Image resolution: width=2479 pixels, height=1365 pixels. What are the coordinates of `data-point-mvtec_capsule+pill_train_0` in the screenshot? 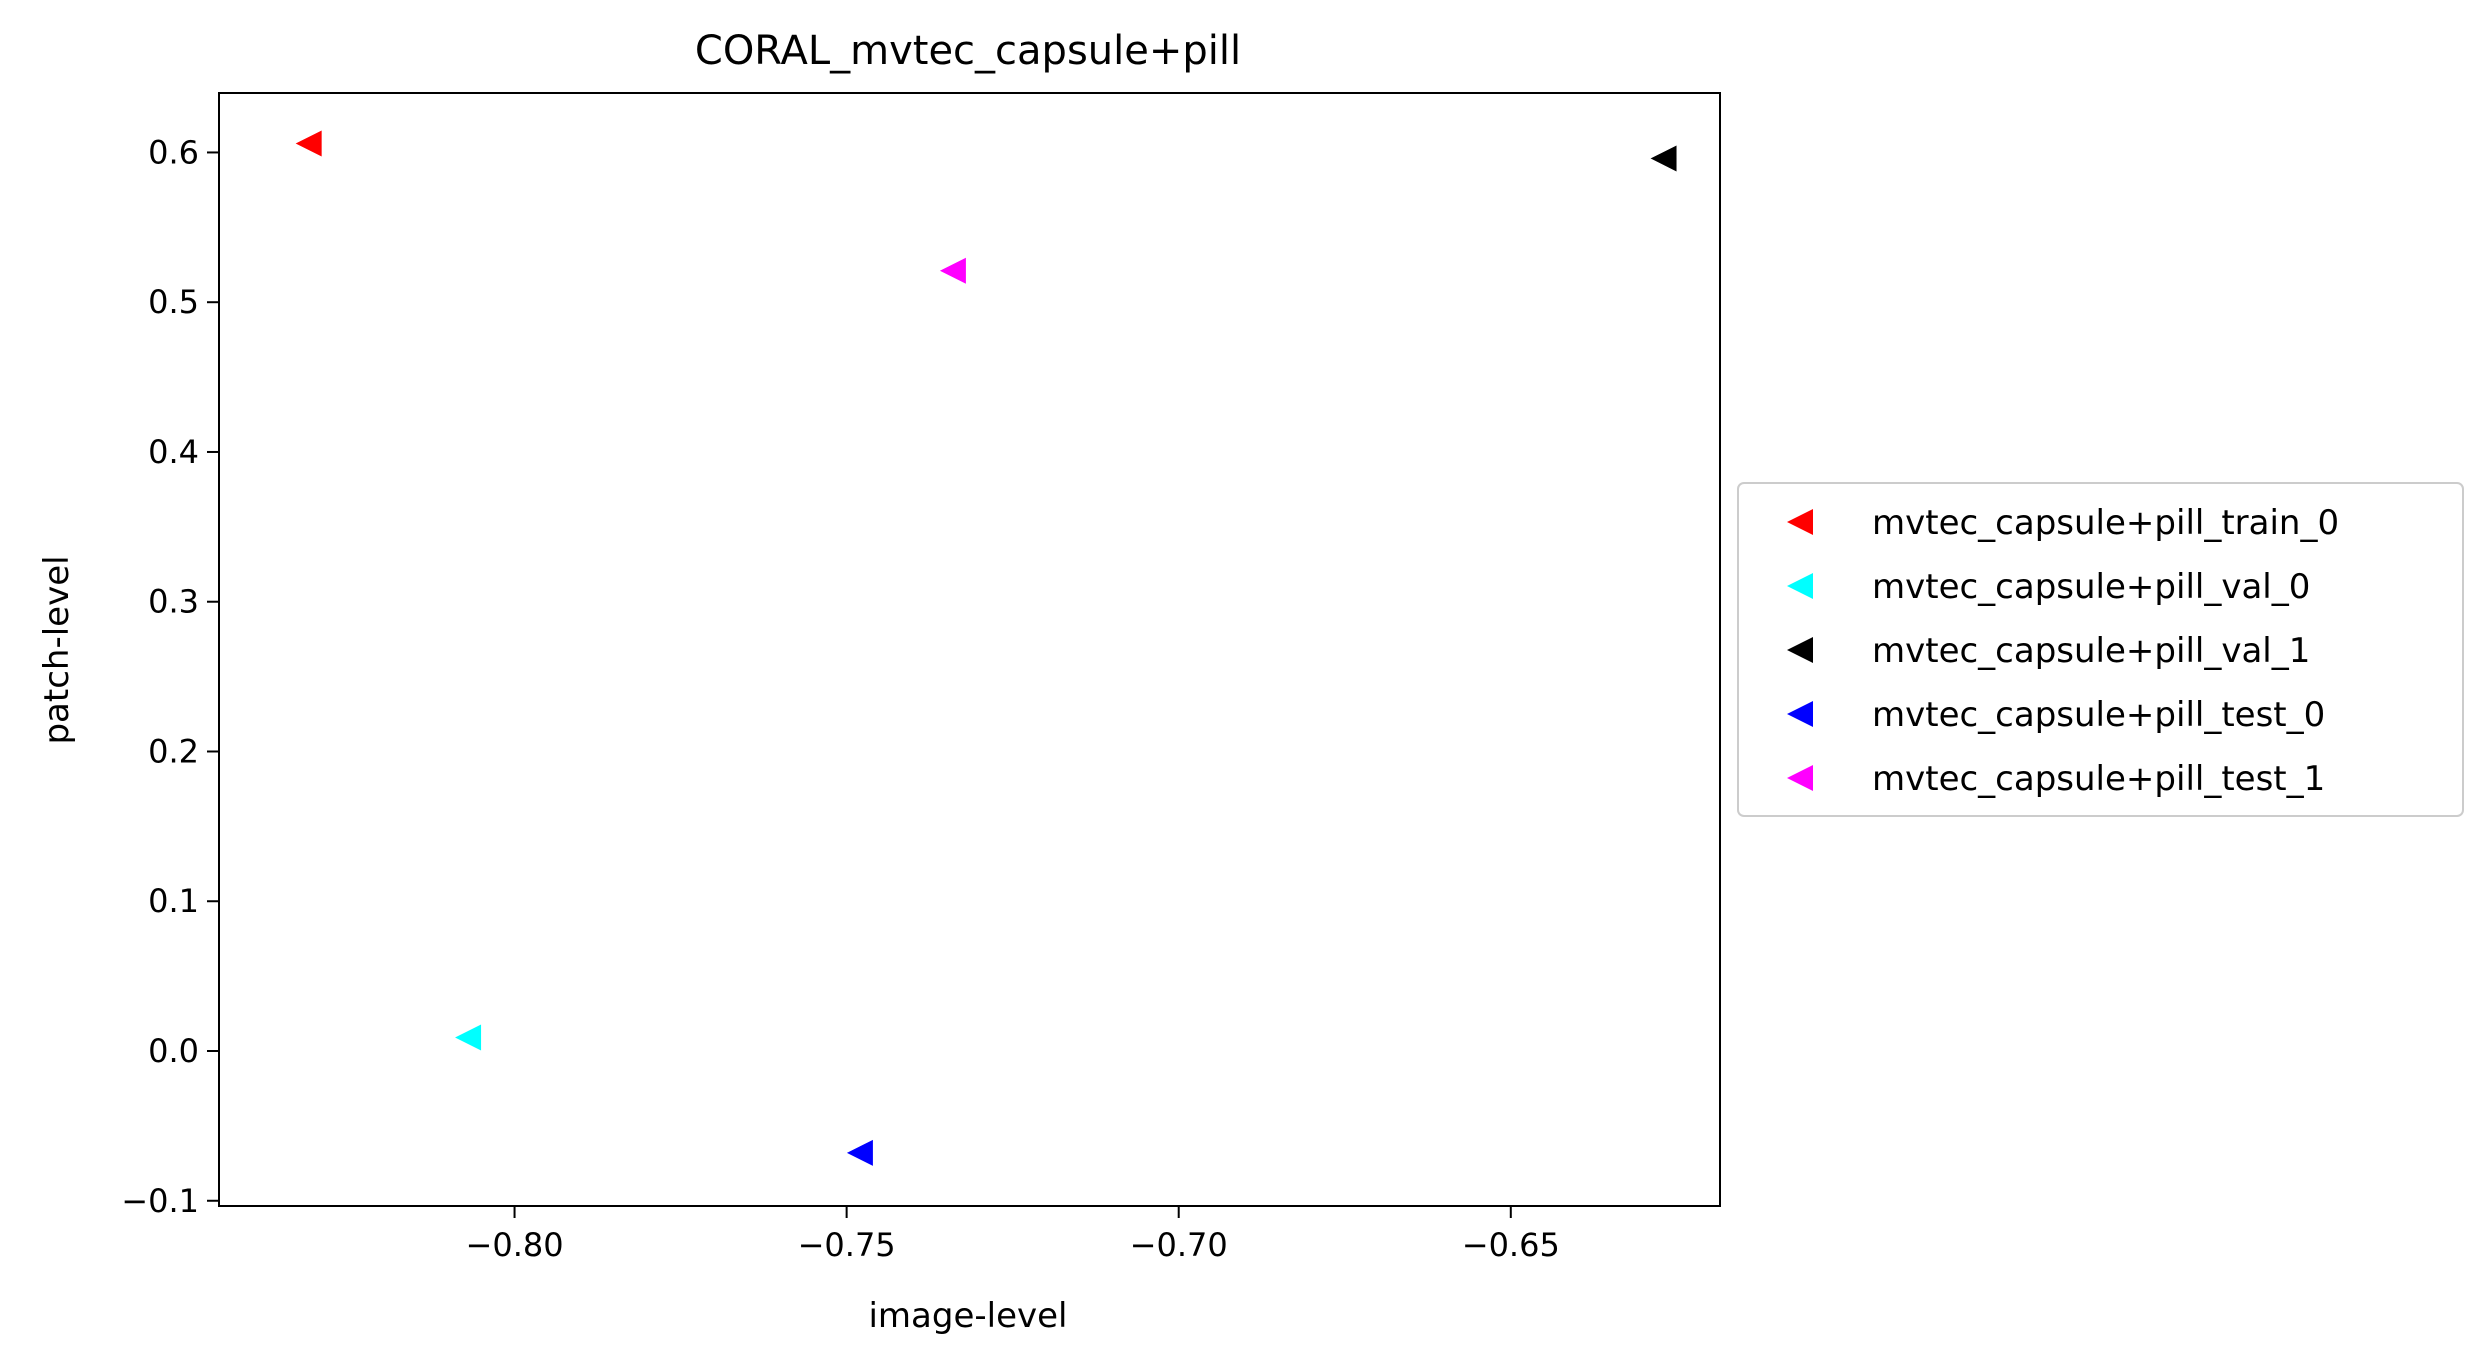 It's located at (308, 143).